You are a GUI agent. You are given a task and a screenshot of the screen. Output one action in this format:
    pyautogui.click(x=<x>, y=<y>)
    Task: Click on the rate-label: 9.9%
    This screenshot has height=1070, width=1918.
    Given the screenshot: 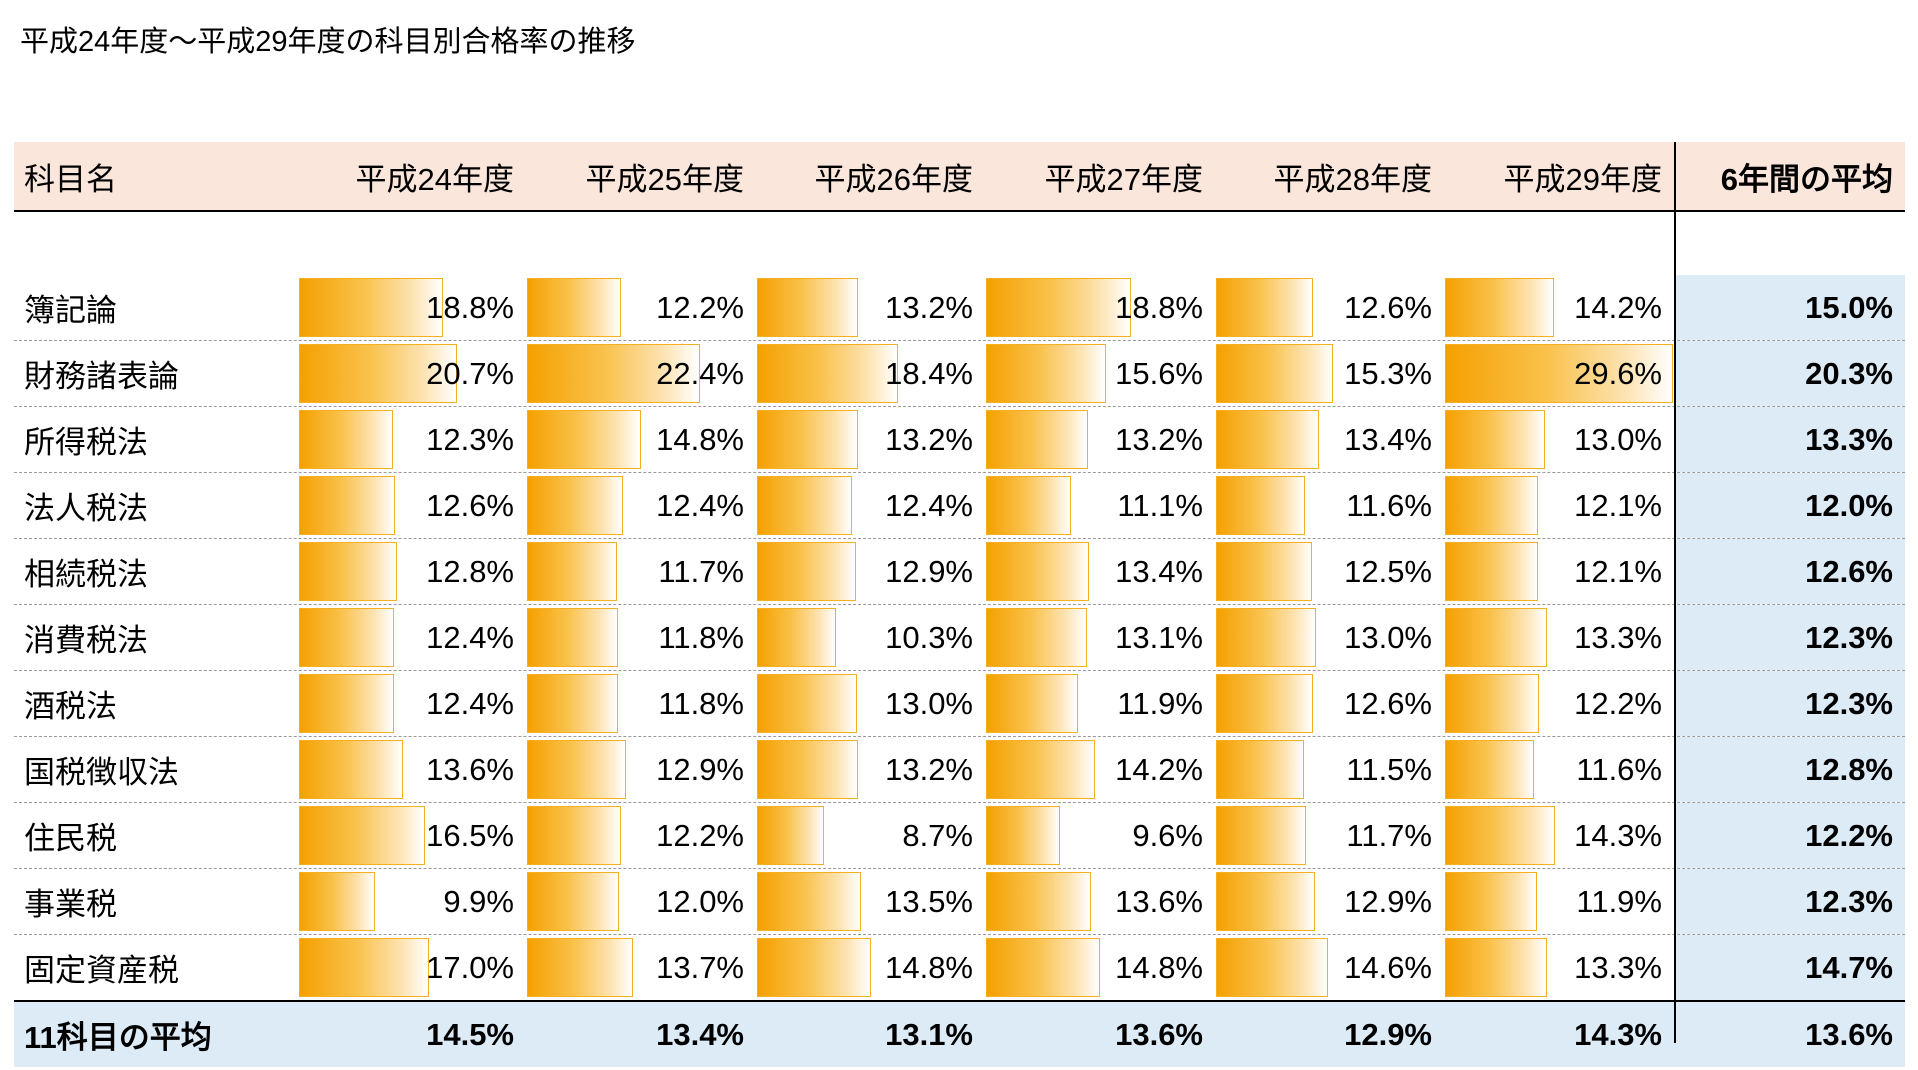 What is the action you would take?
    pyautogui.click(x=478, y=901)
    